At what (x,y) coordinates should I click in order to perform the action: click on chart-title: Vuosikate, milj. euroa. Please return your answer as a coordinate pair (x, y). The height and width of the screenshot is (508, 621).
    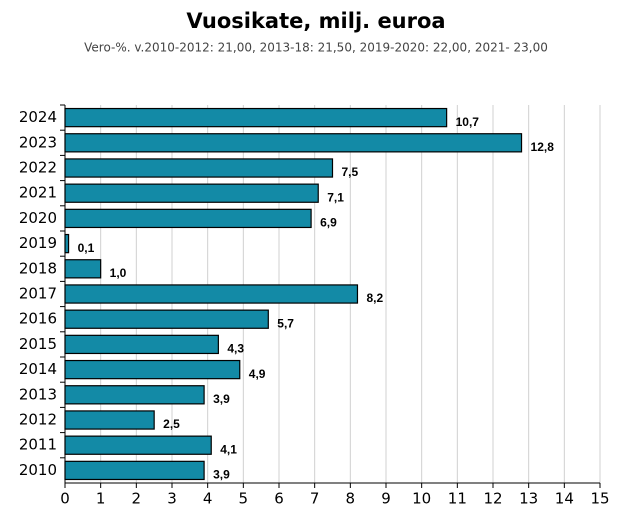
    Looking at the image, I should click on (315, 21).